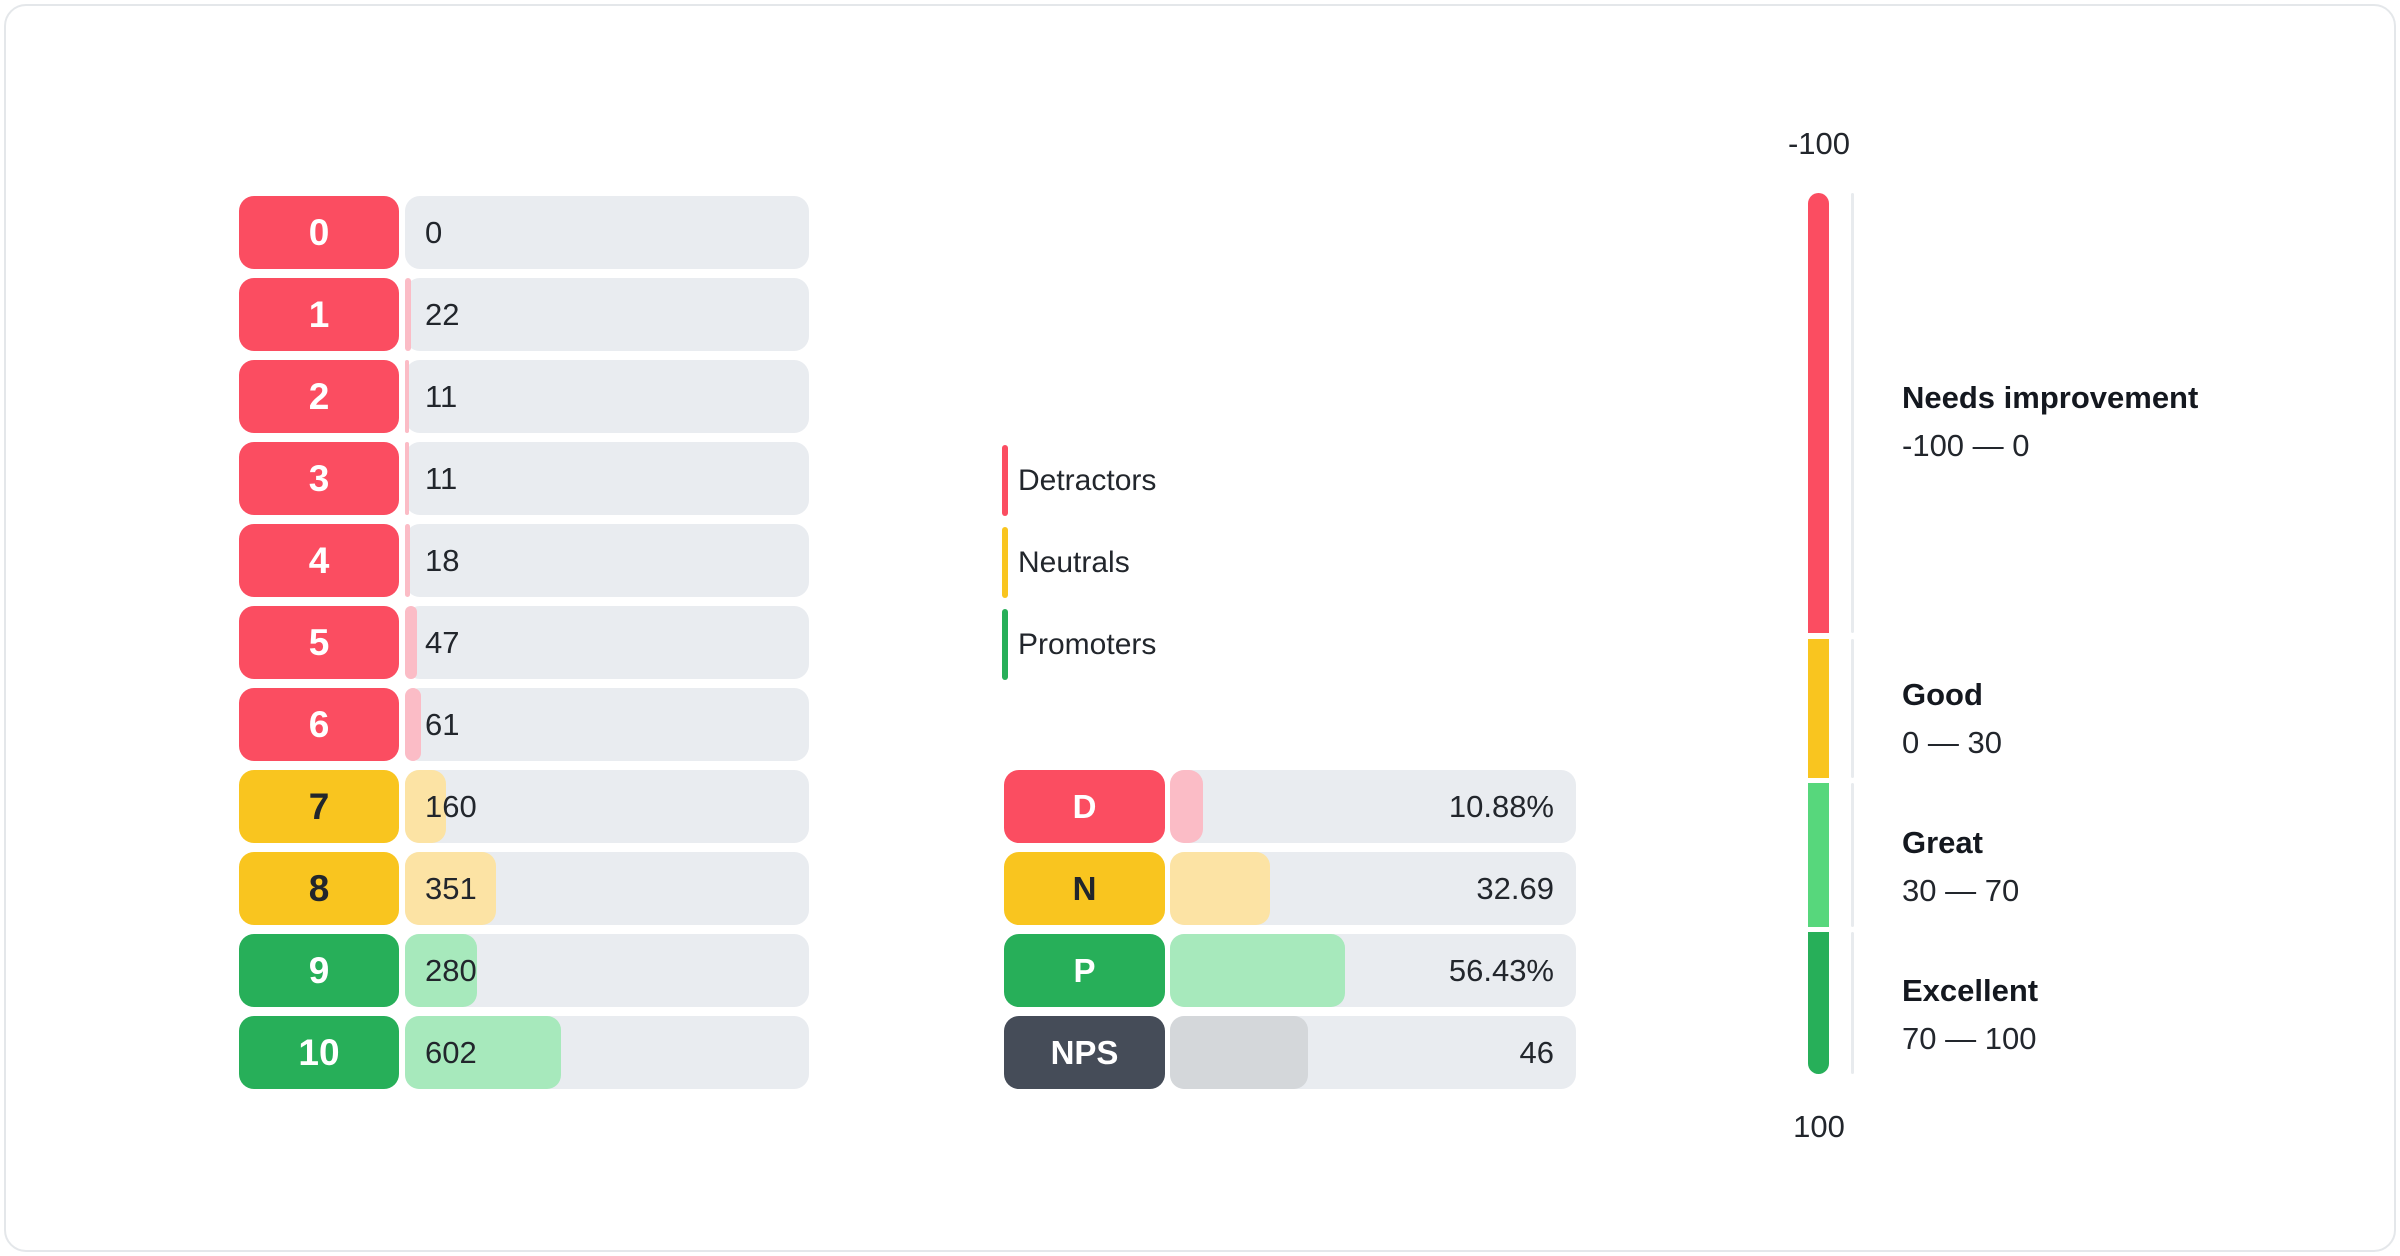 The height and width of the screenshot is (1256, 2400). I want to click on gauge-section-title: Excellent, so click(1970, 990).